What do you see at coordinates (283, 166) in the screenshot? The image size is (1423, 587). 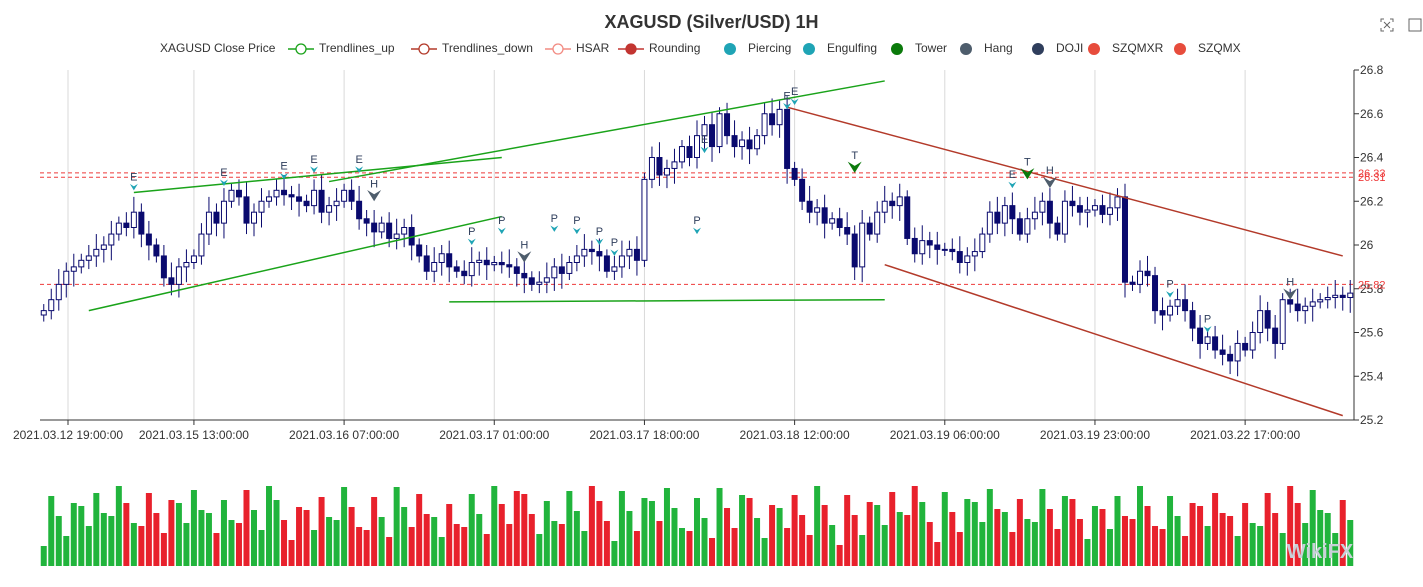 I see `pattern-marker-label: E` at bounding box center [283, 166].